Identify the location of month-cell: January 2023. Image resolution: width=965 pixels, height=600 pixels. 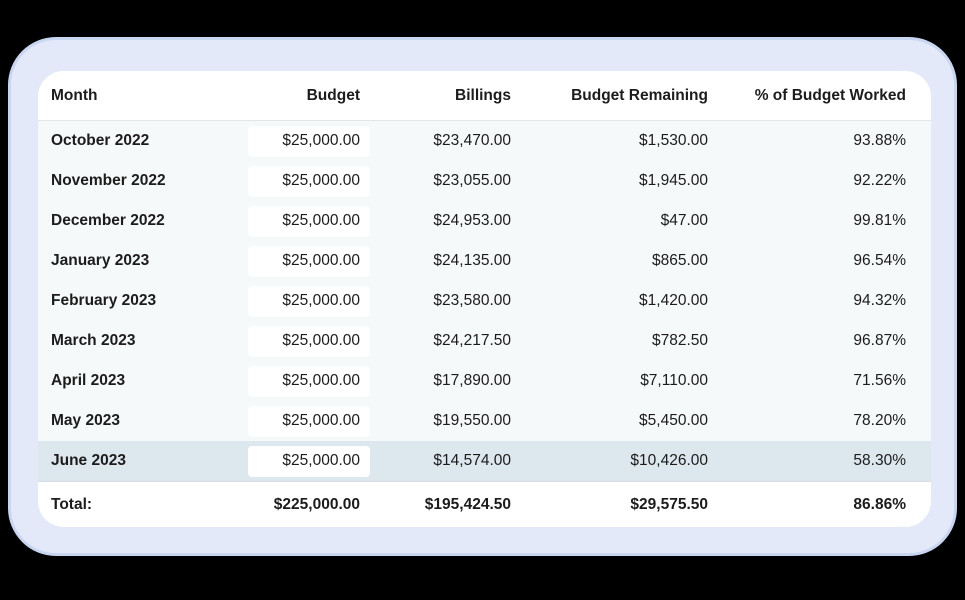
(100, 260).